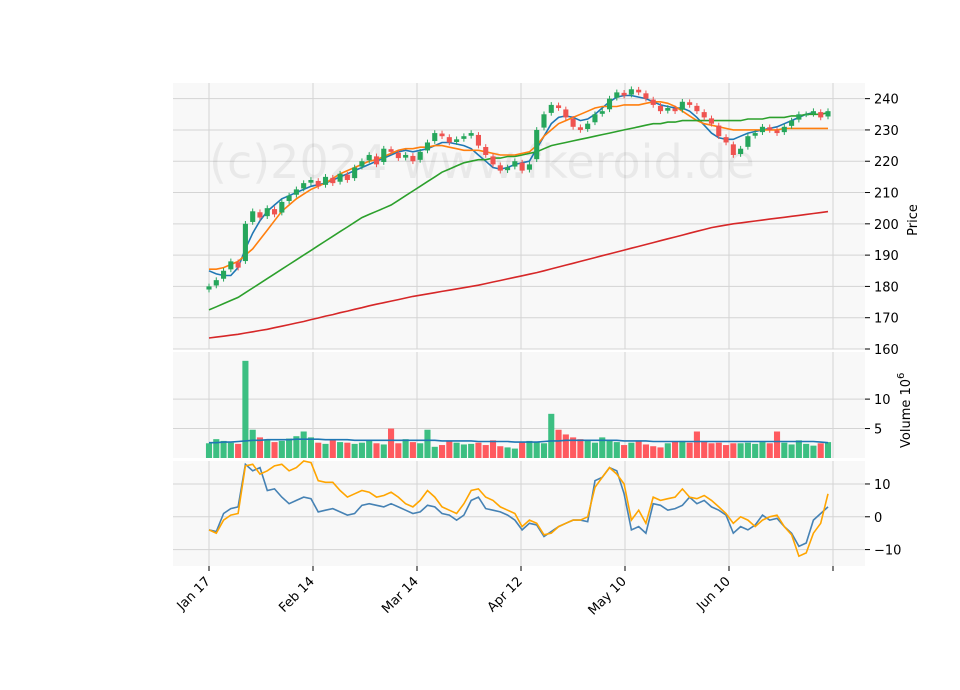 Image resolution: width=960 pixels, height=690 pixels. Describe the element at coordinates (886, 319) in the screenshot. I see `price-tick-label: 170` at that location.